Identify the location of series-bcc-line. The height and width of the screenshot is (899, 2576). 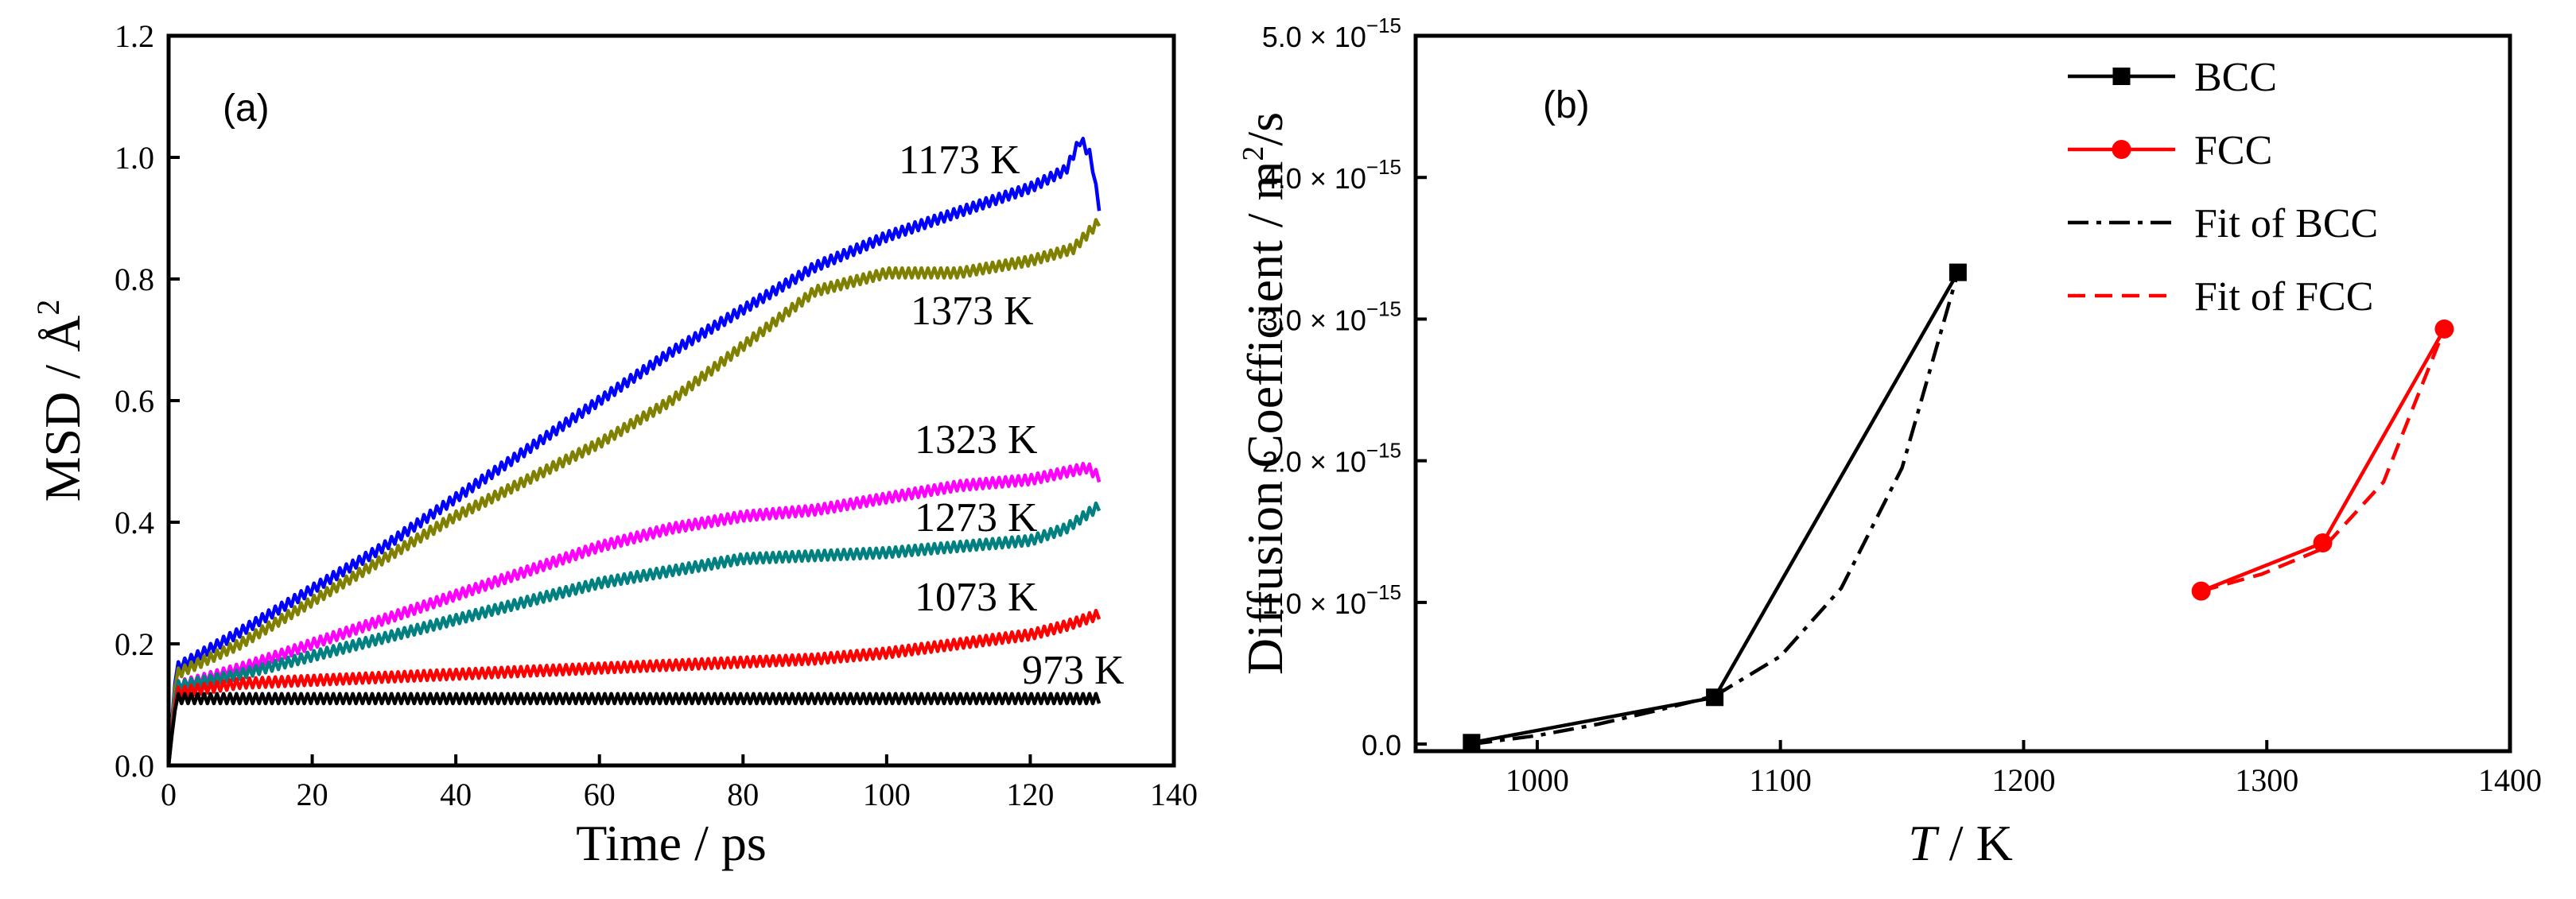
(1715, 508).